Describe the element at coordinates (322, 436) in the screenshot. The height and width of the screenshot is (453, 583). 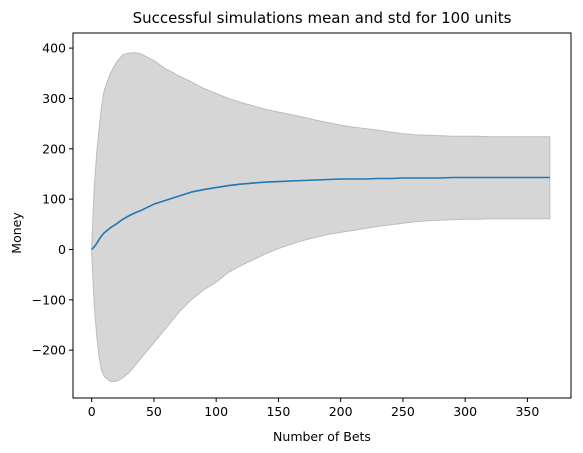
I see `x-axis-label: Number of Bets` at that location.